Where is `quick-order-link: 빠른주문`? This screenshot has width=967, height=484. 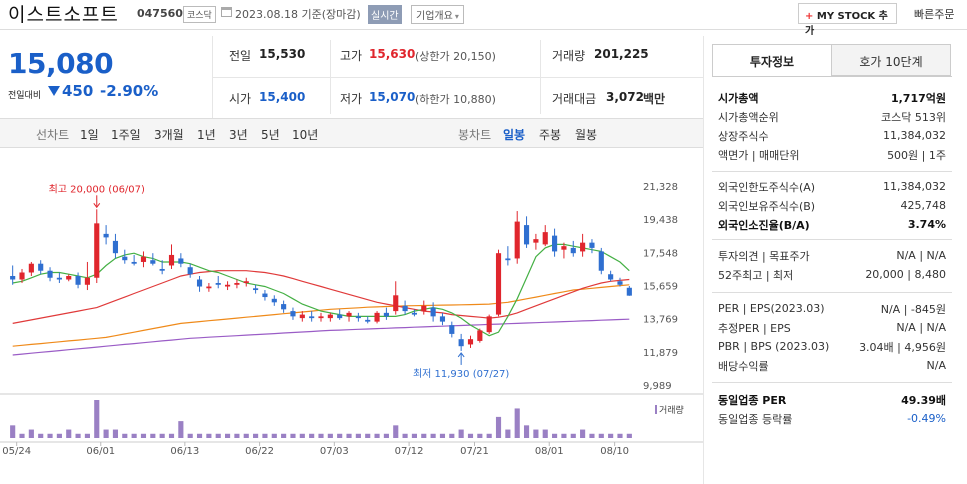
quick-order-link: 빠른주문 is located at coordinates (934, 14).